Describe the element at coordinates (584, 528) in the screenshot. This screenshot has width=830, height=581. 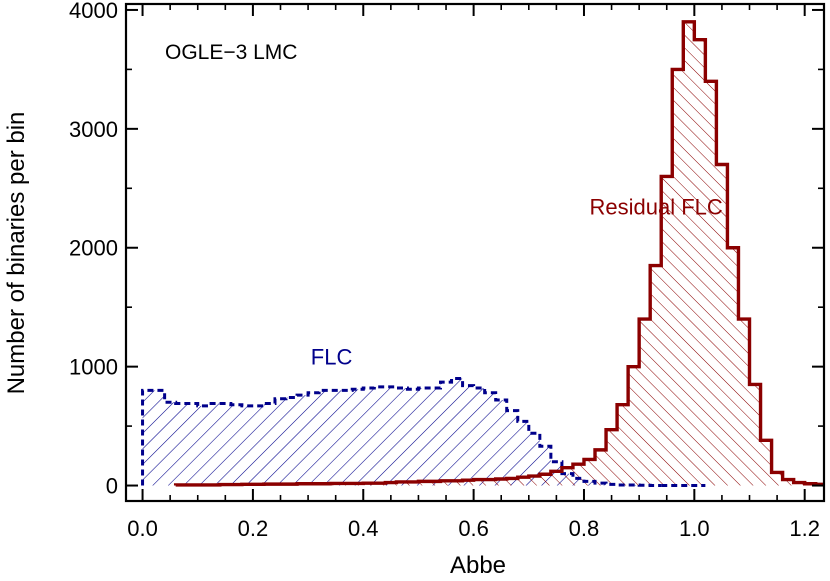
I see `x-tick-label: 0.8` at that location.